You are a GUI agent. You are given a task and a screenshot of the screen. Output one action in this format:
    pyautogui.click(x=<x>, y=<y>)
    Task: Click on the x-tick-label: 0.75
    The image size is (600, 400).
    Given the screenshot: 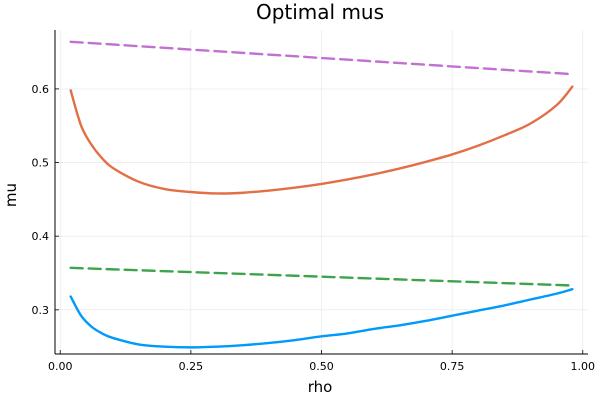 What is the action you would take?
    pyautogui.click(x=452, y=366)
    